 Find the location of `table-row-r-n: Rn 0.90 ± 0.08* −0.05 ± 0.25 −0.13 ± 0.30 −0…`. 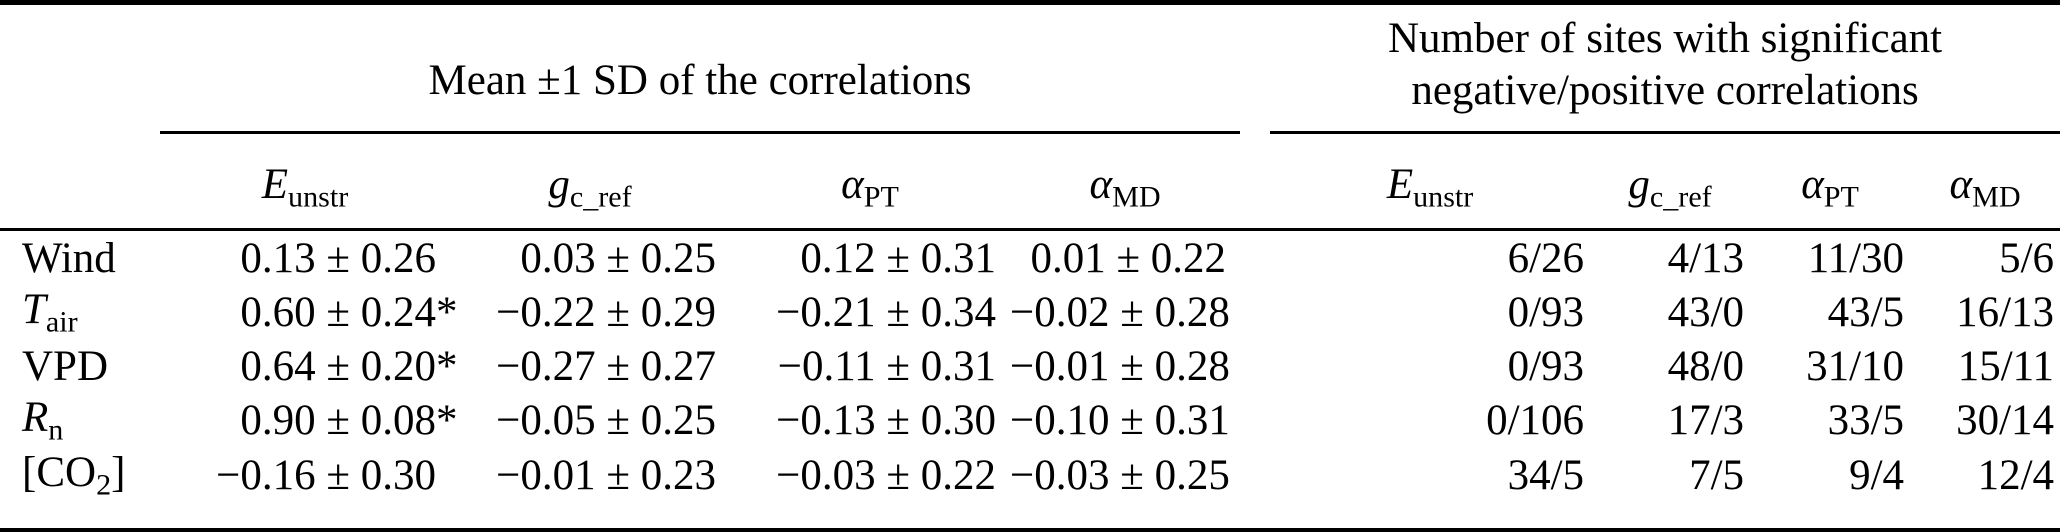

table-row-r-n: Rn 0.90 ± 0.08* −0.05 ± 0.25 −0.13 ± 0.30 −0… is located at coordinates (1030, 420).